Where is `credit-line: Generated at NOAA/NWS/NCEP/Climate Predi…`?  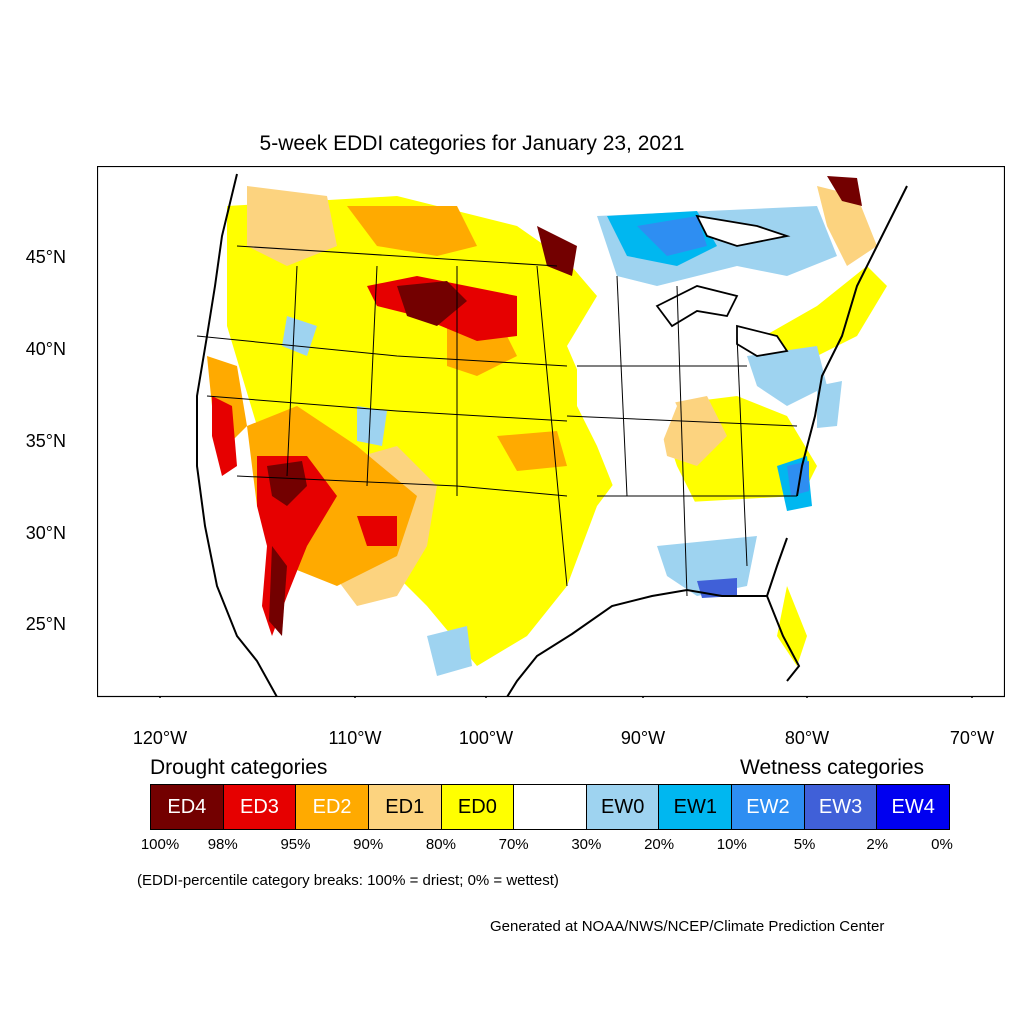 credit-line: Generated at NOAA/NWS/NCEP/Climate Predi… is located at coordinates (687, 926).